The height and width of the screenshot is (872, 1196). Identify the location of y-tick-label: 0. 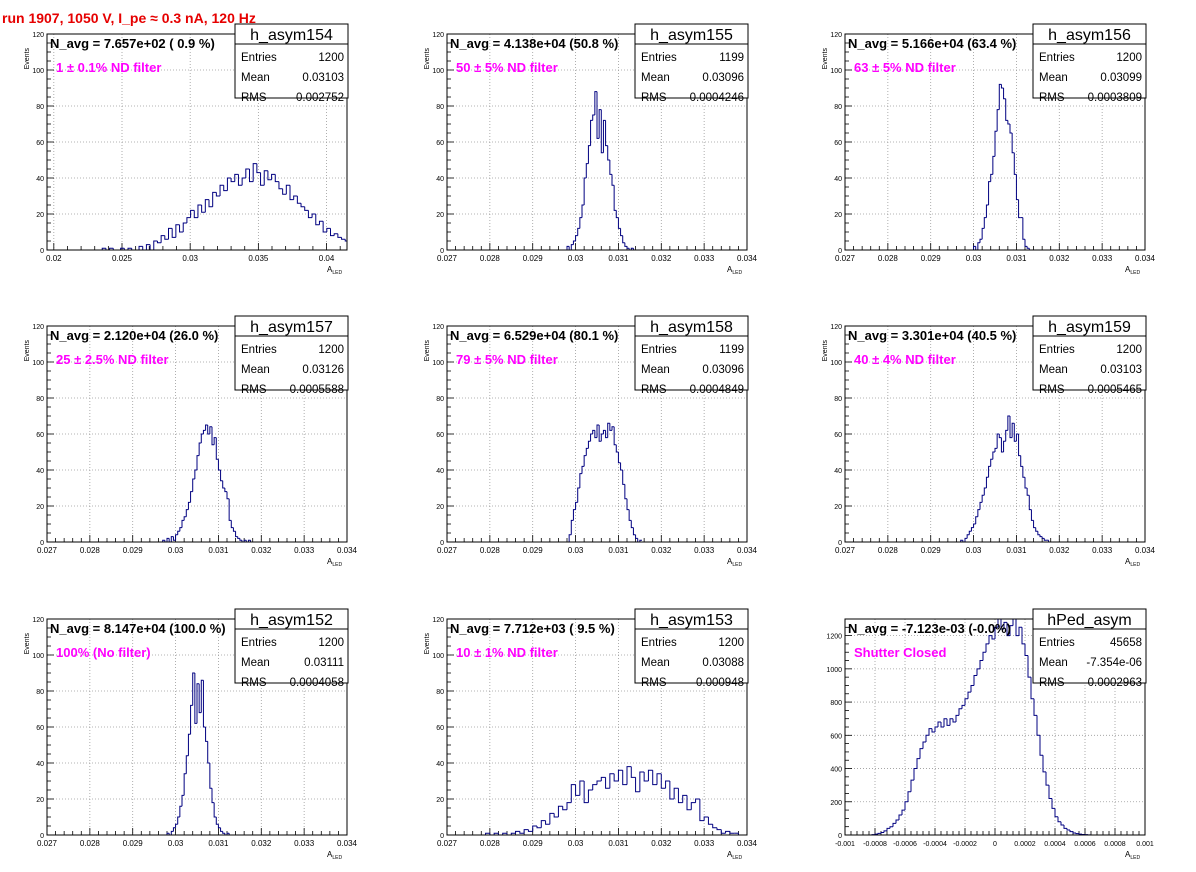
(42, 836).